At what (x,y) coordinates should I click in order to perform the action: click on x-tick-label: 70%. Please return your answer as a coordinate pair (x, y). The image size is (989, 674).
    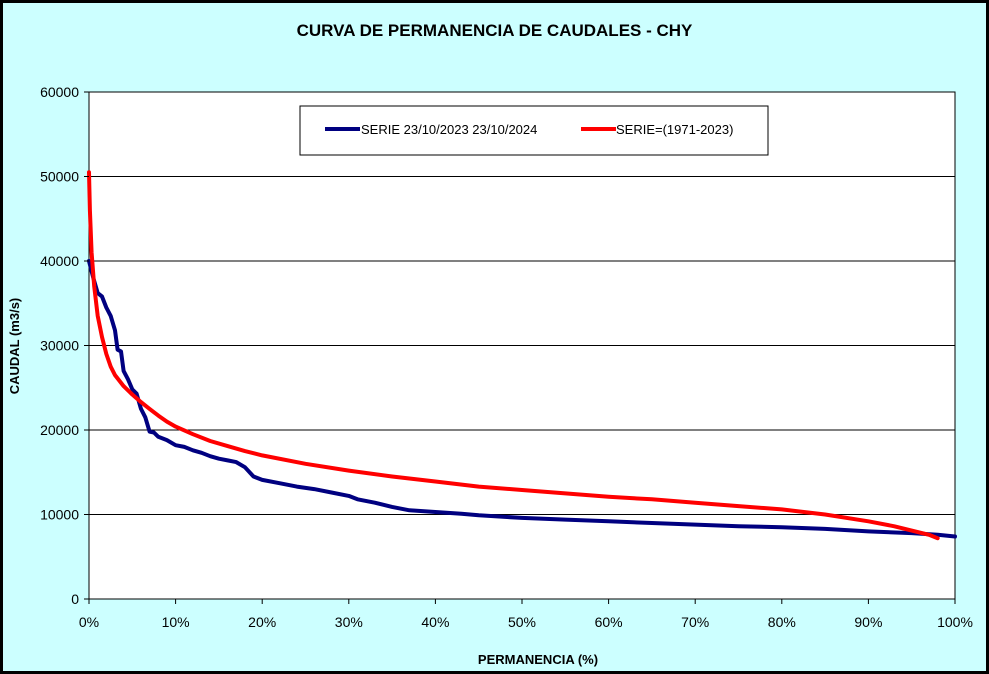
    Looking at the image, I should click on (695, 622).